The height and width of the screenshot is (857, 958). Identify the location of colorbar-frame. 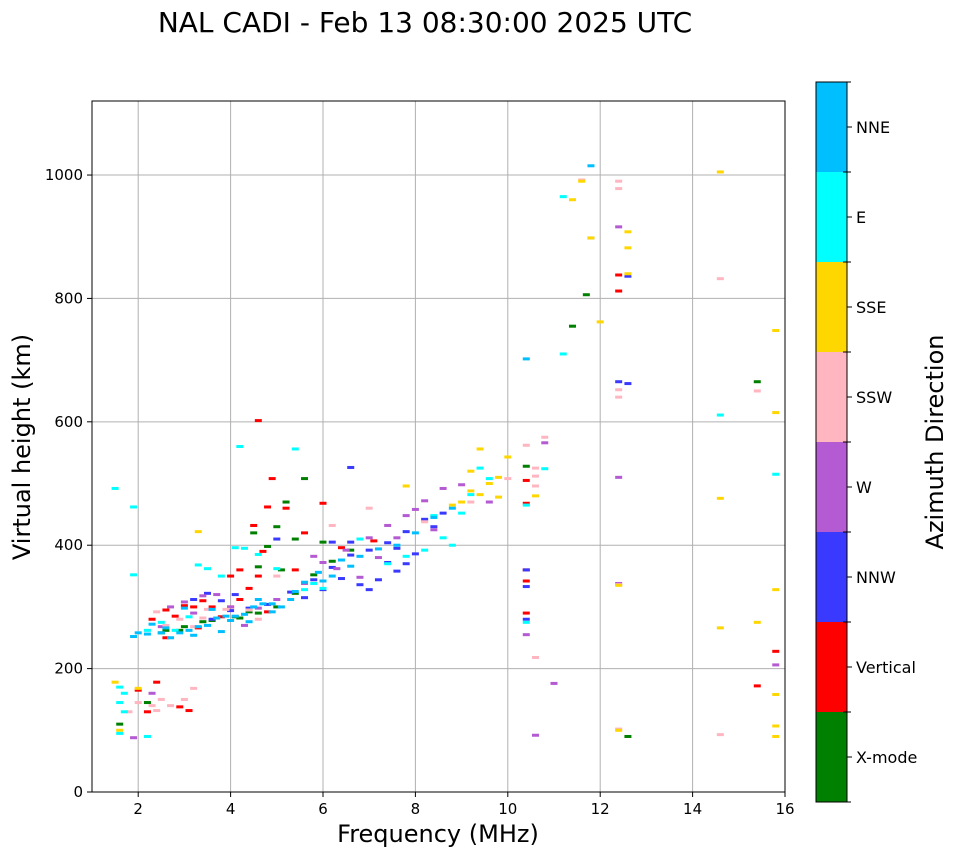
(831, 442).